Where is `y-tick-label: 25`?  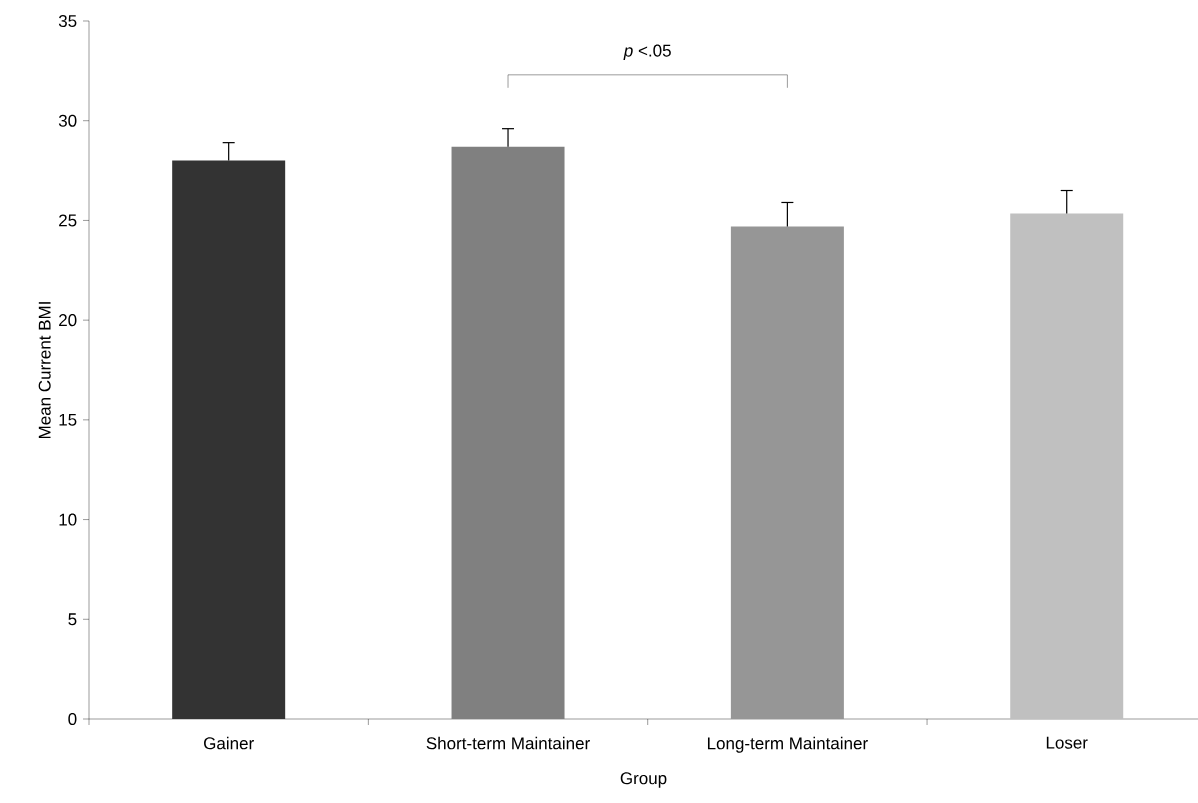
y-tick-label: 25 is located at coordinates (68, 220).